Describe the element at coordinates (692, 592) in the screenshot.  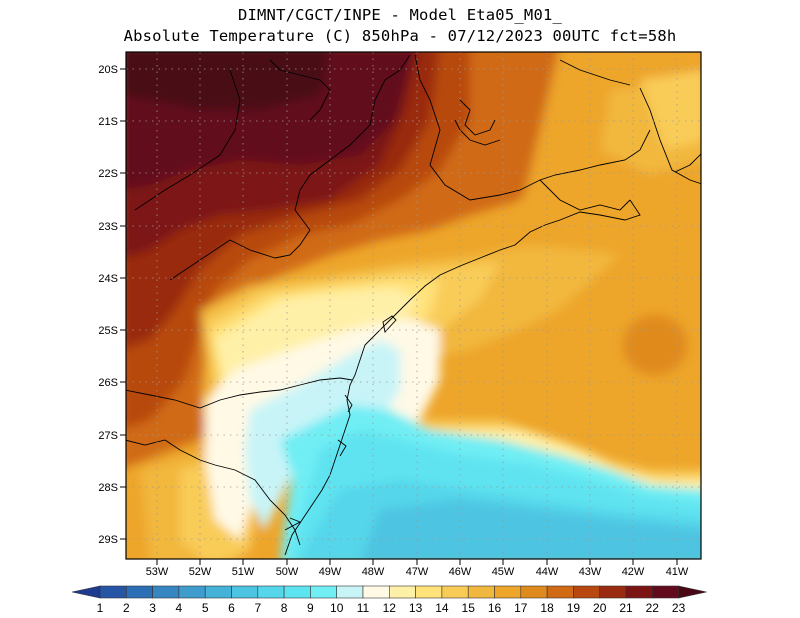
I see `colorbar-arrow-high` at that location.